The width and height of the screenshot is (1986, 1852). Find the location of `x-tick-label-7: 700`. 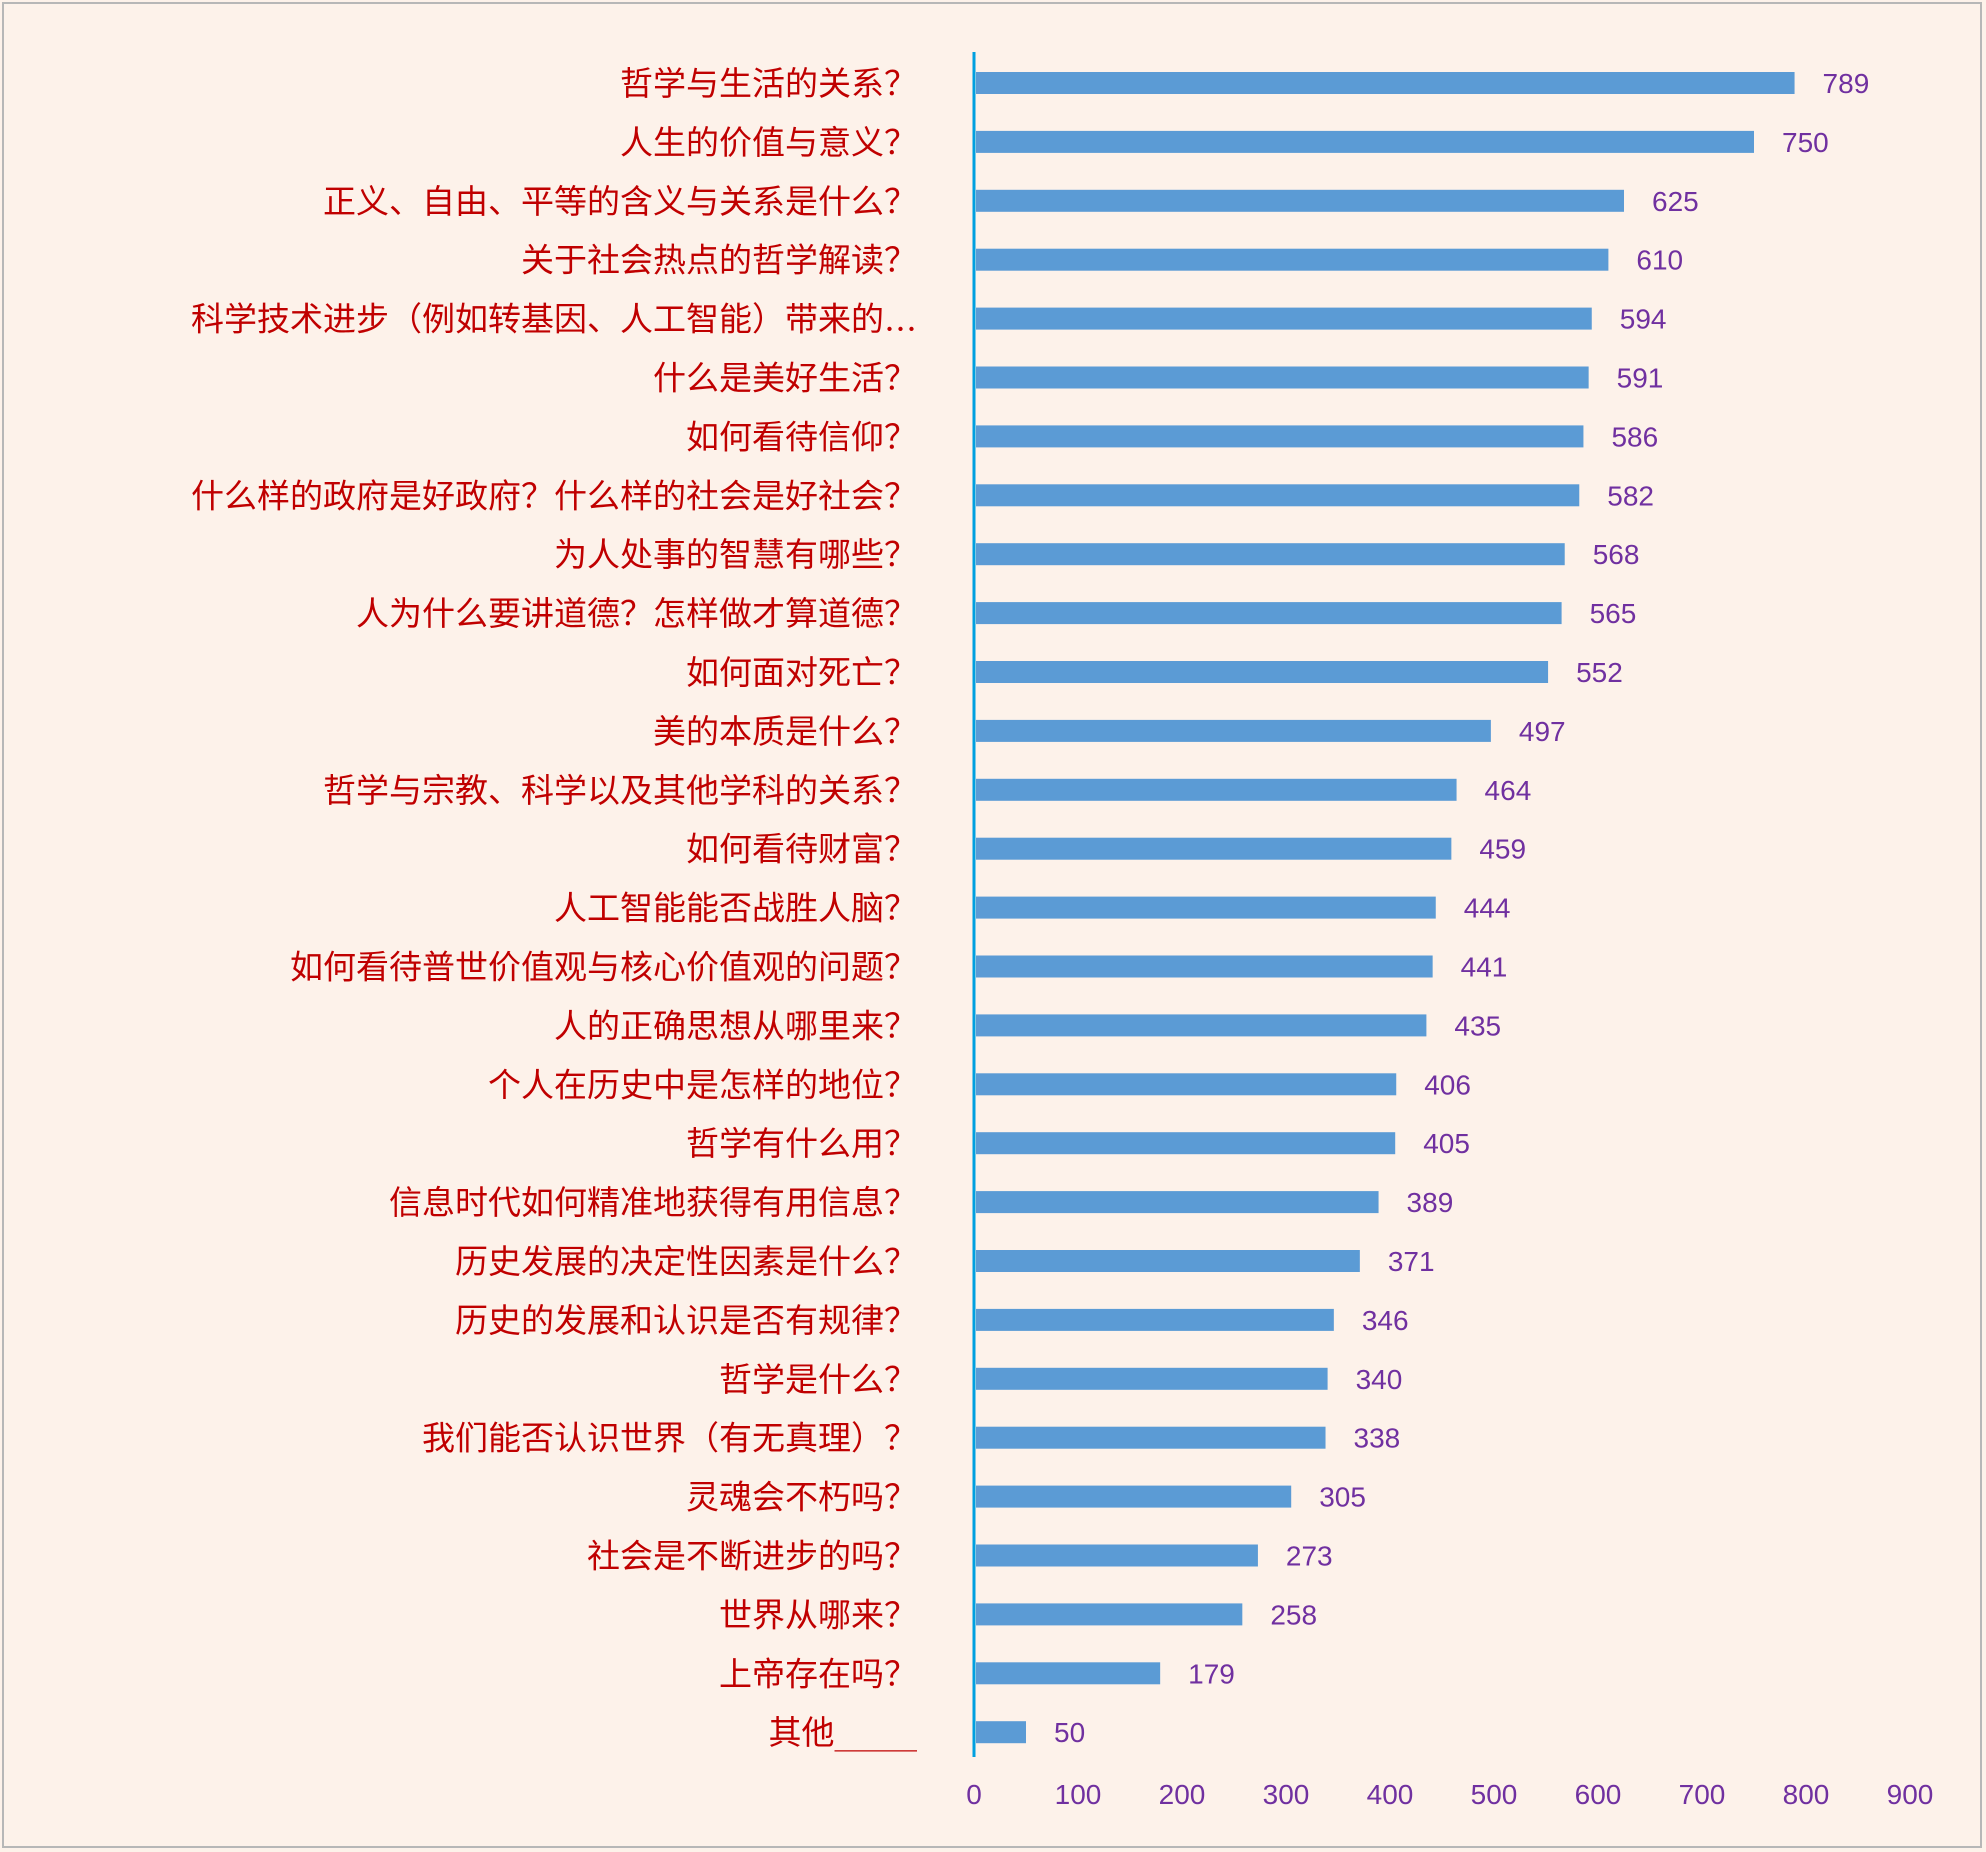

x-tick-label-7: 700 is located at coordinates (1702, 1794).